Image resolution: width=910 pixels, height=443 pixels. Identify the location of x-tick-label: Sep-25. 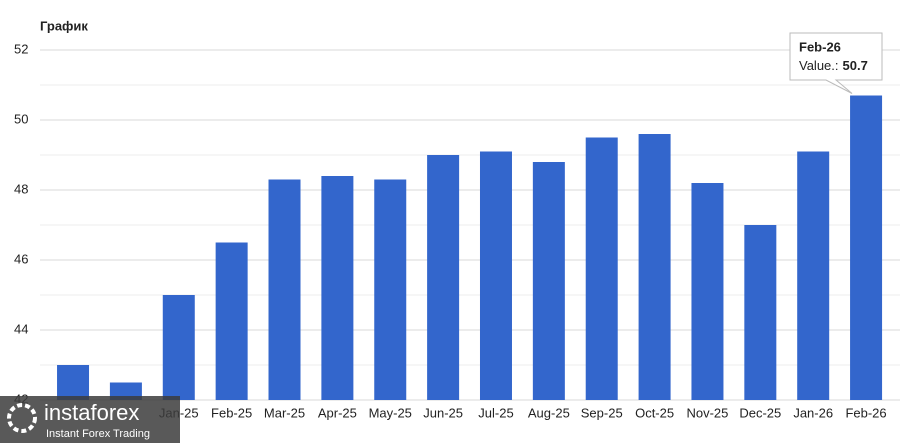
(602, 412).